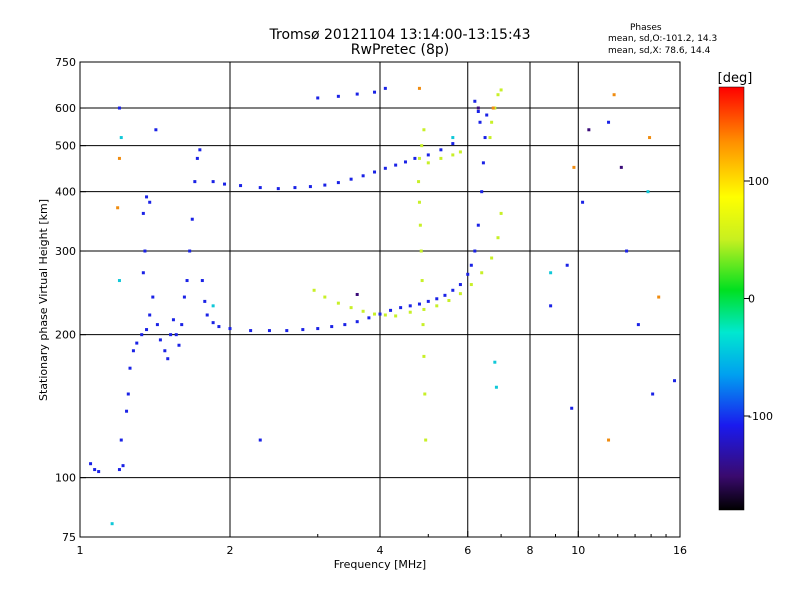 This screenshot has height=600, width=800. I want to click on x-tick-label: 10, so click(578, 550).